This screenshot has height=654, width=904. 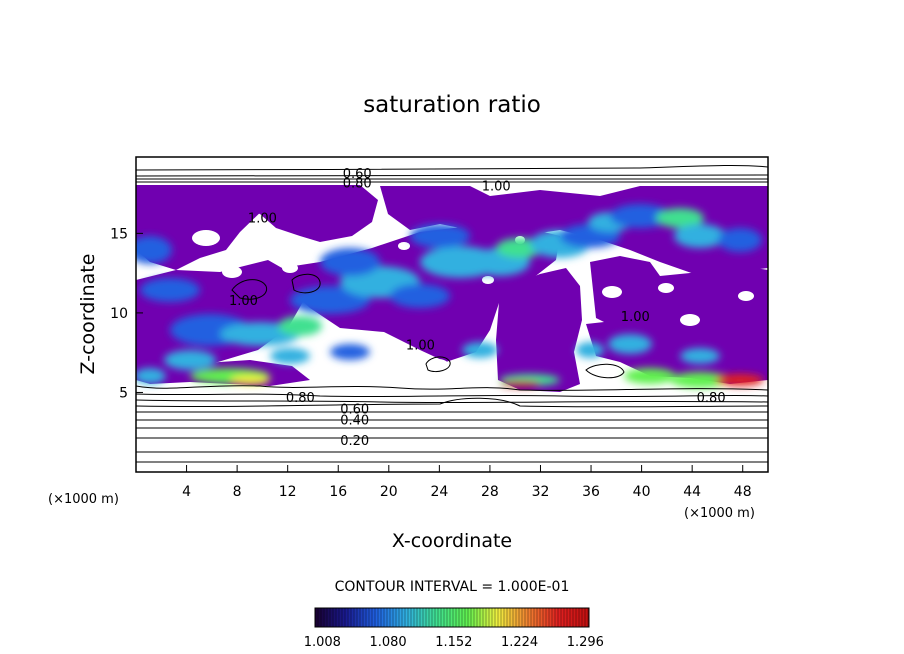 I want to click on y-axis-ticks: 5 10 15, so click(x=126, y=313).